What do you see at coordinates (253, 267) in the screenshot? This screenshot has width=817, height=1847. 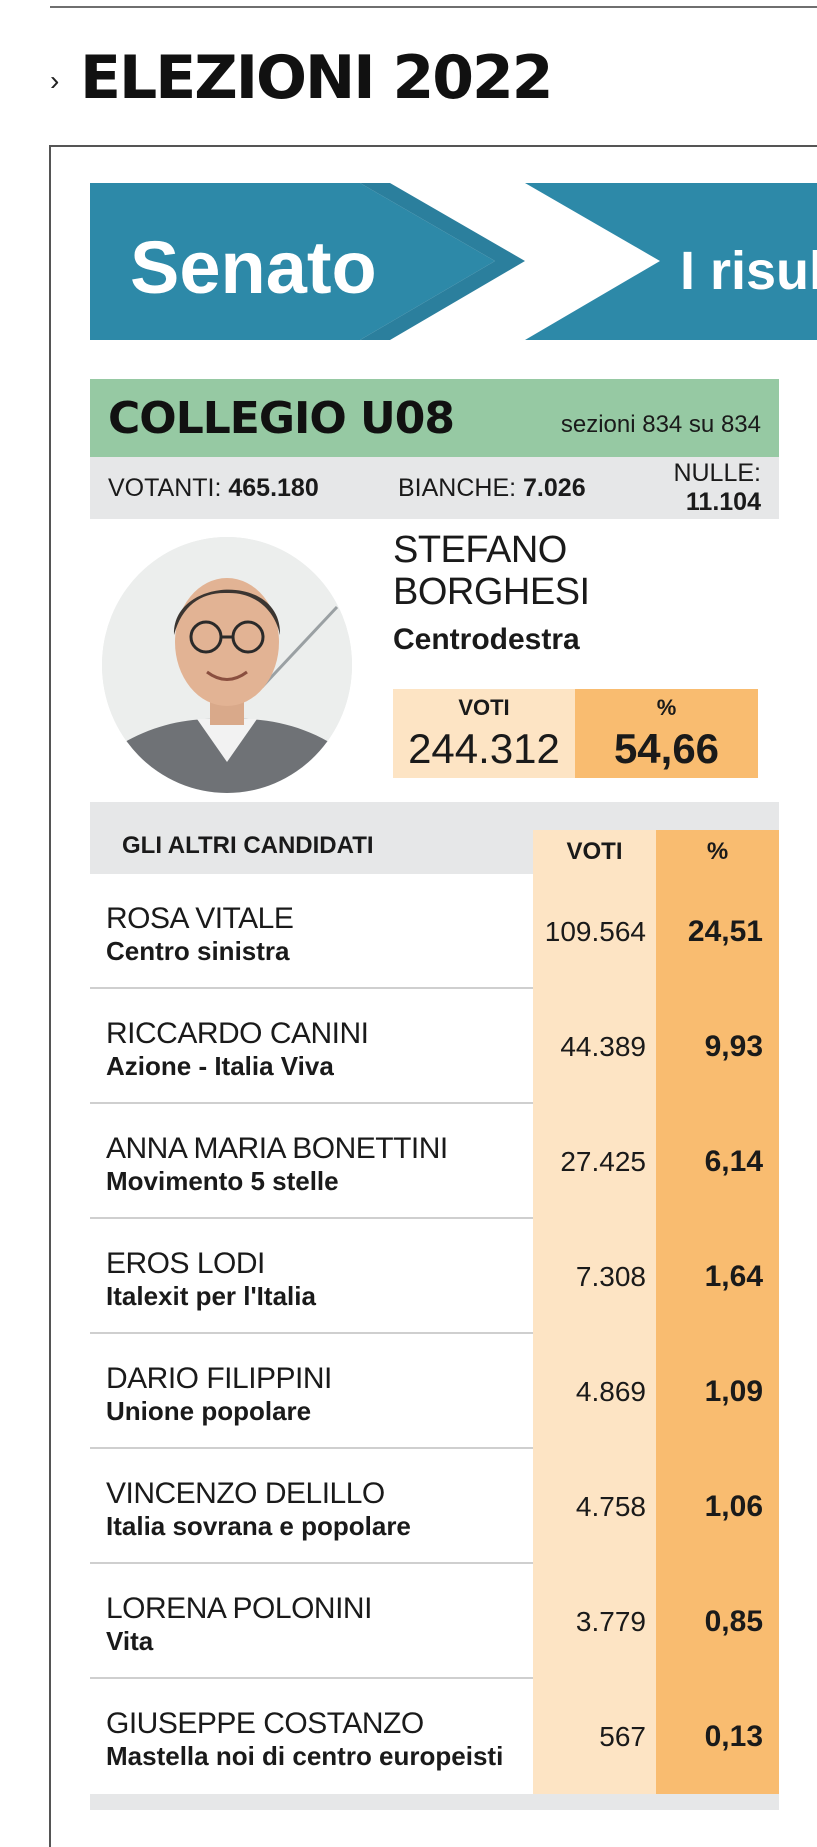 I see `banner-left-text: Senato` at bounding box center [253, 267].